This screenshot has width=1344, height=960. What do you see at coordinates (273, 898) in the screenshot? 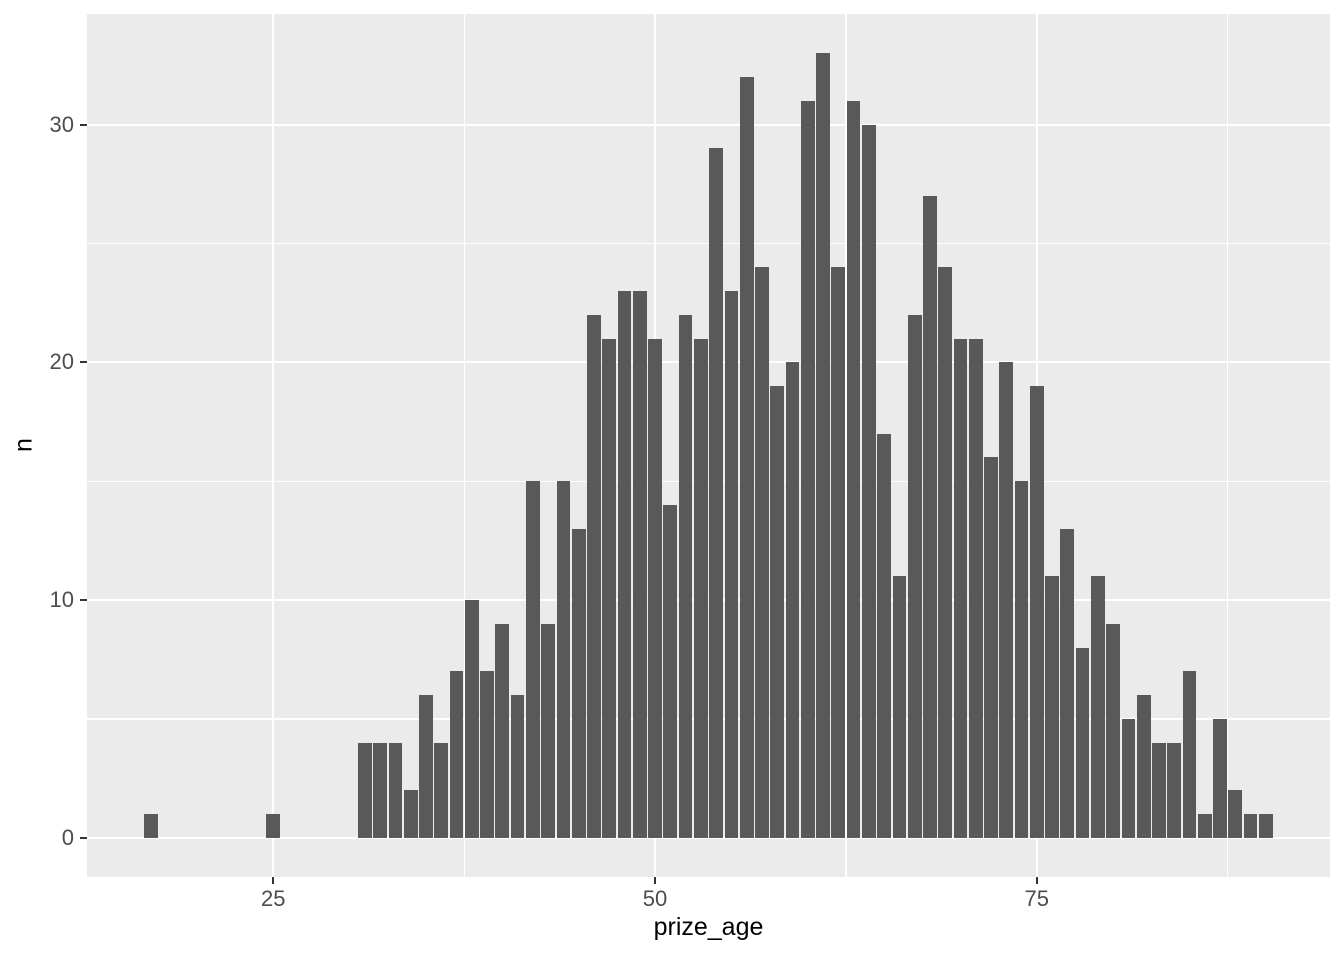
I see `x-tick-label: 25` at bounding box center [273, 898].